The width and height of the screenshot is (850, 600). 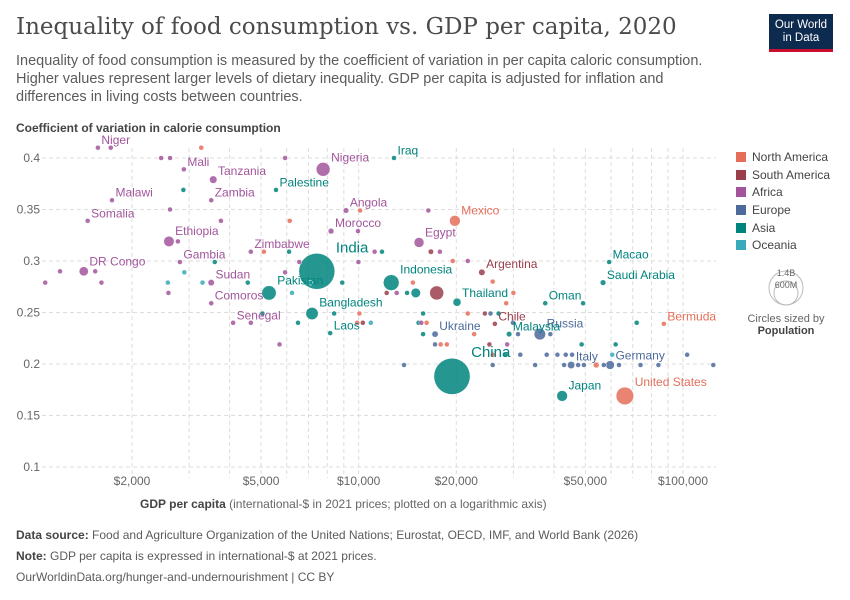 What do you see at coordinates (211, 283) in the screenshot?
I see `data-point-sudan` at bounding box center [211, 283].